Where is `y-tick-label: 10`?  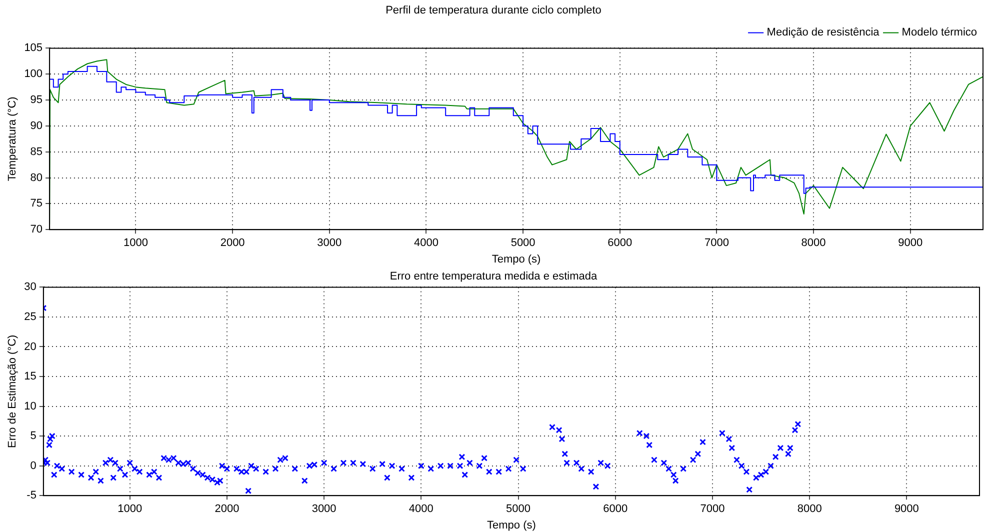 y-tick-label: 10 is located at coordinates (30, 406).